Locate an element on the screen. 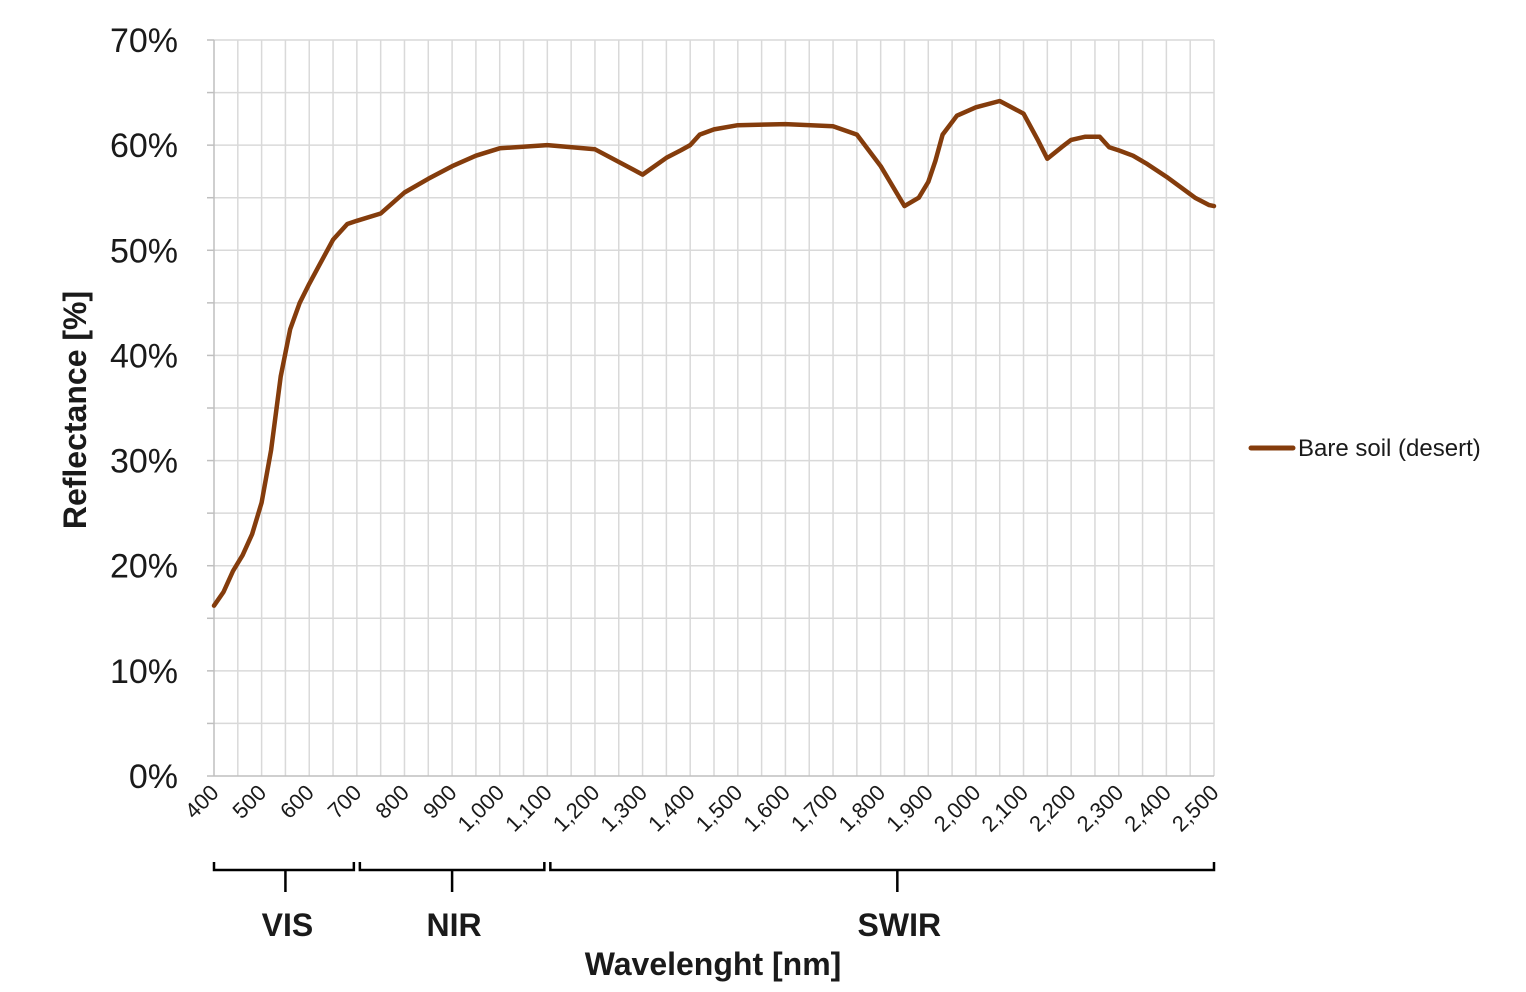  band-bracket-swir is located at coordinates (882, 877).